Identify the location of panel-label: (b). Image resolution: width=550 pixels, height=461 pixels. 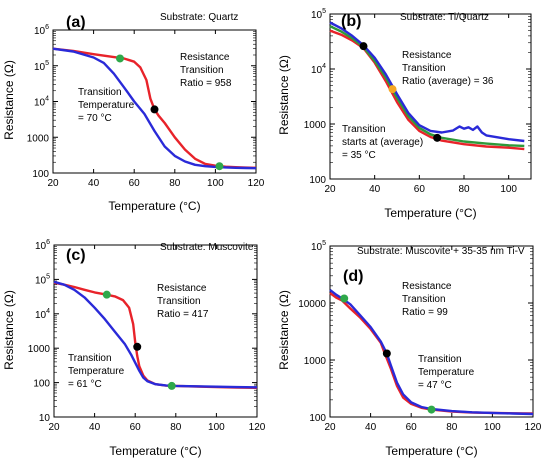
(351, 21).